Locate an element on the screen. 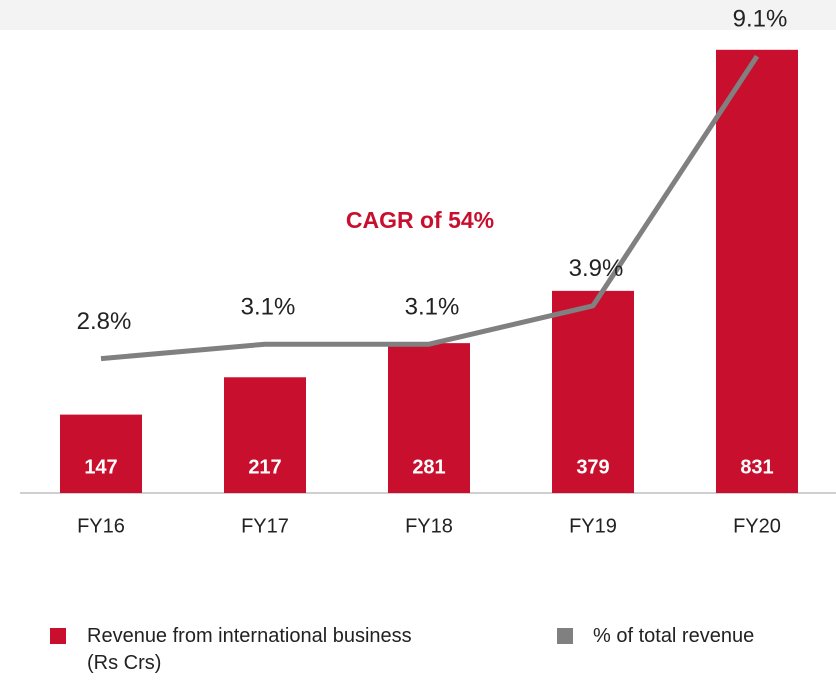 The image size is (836, 688). bar-value-label: 379 is located at coordinates (592, 467).